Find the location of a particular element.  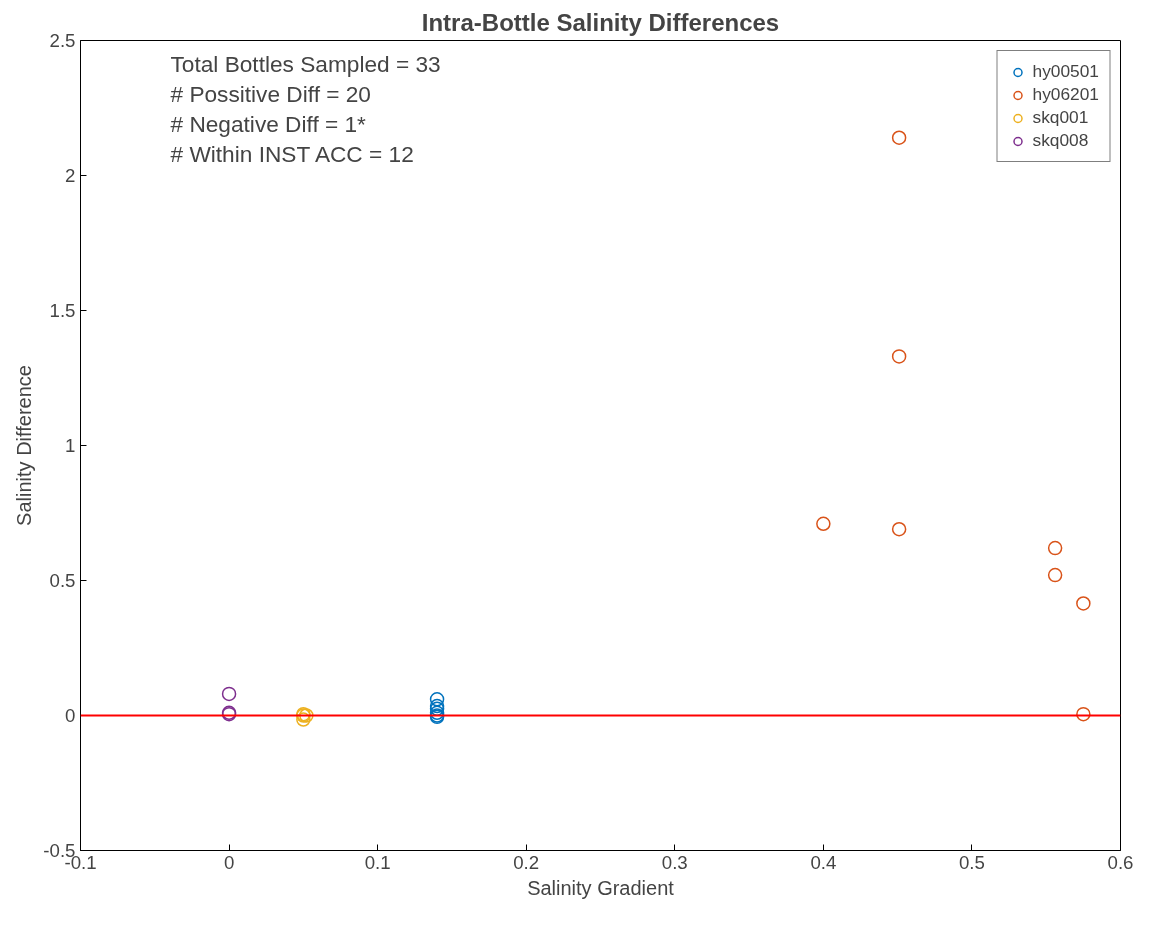

legend-label: hy06201 is located at coordinates (1065, 94).